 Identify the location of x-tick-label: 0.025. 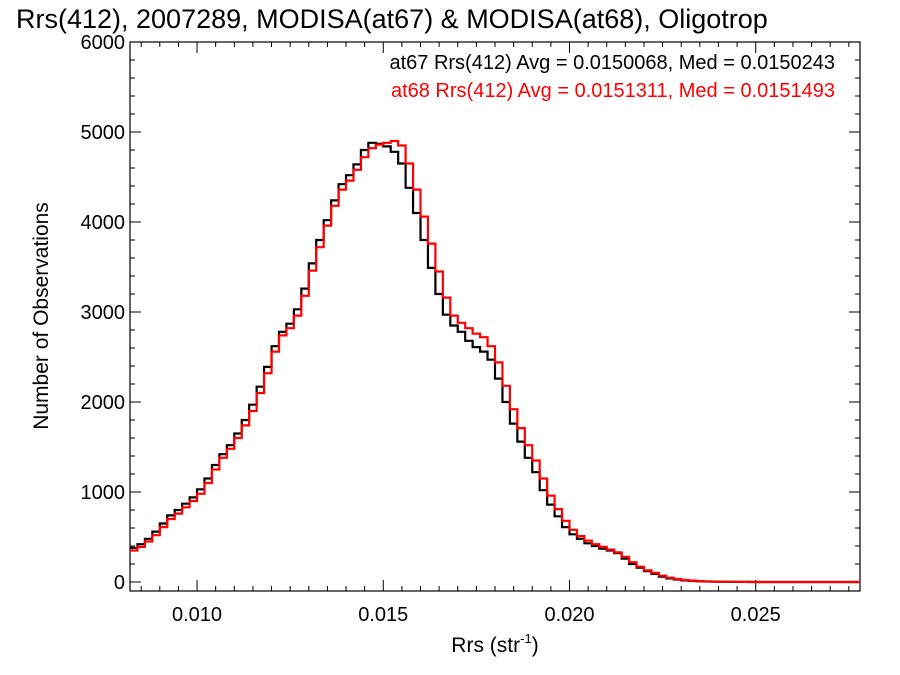
(756, 615).